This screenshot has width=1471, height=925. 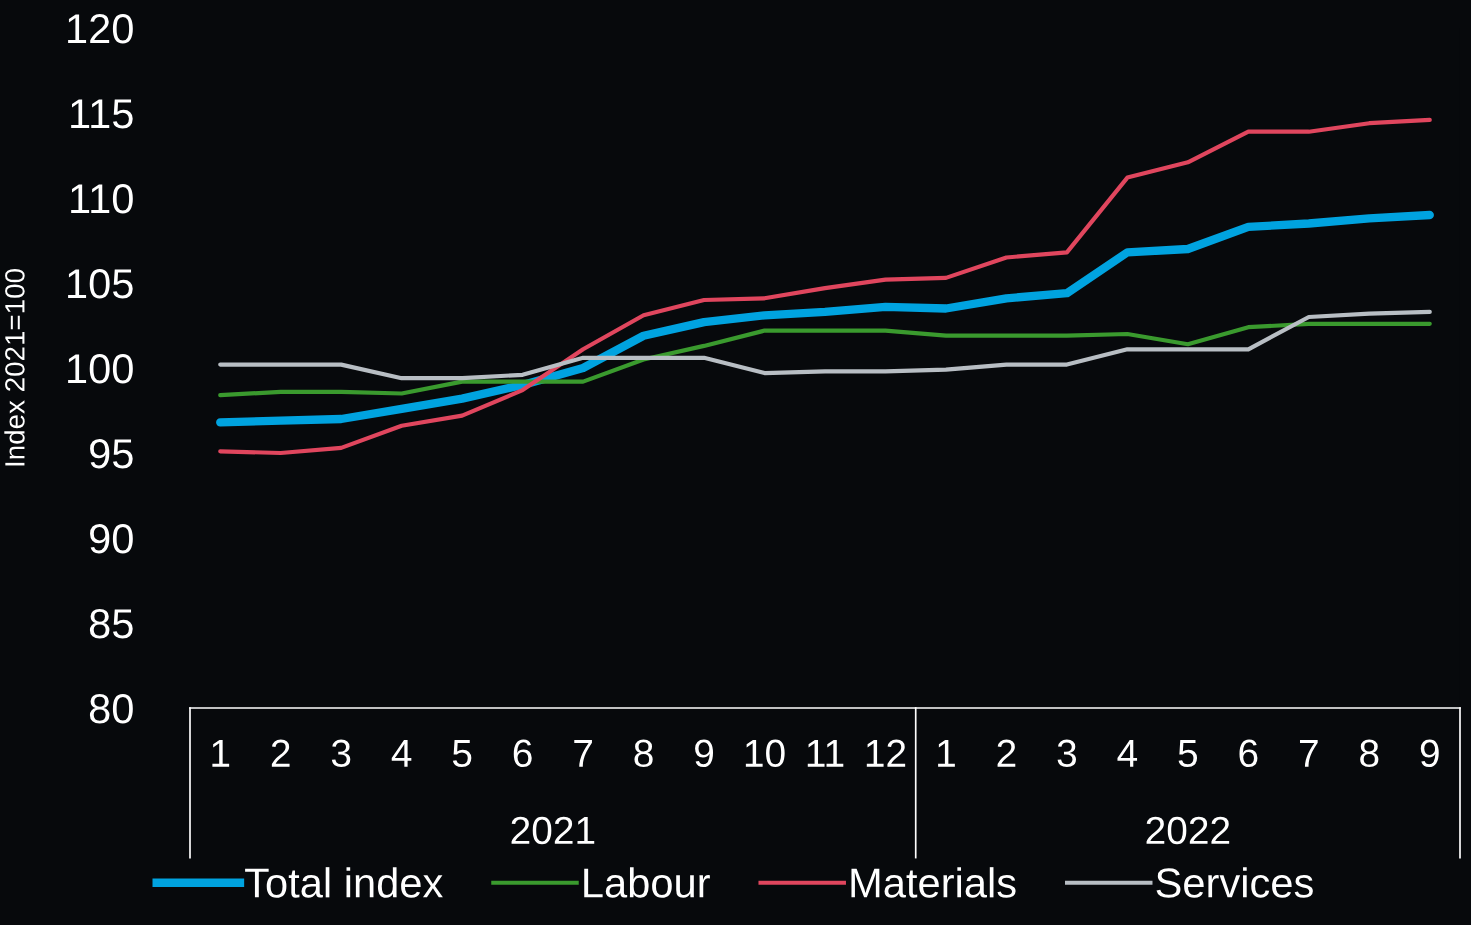 I want to click on y-axis-title: Index 2021=100, so click(x=14, y=367).